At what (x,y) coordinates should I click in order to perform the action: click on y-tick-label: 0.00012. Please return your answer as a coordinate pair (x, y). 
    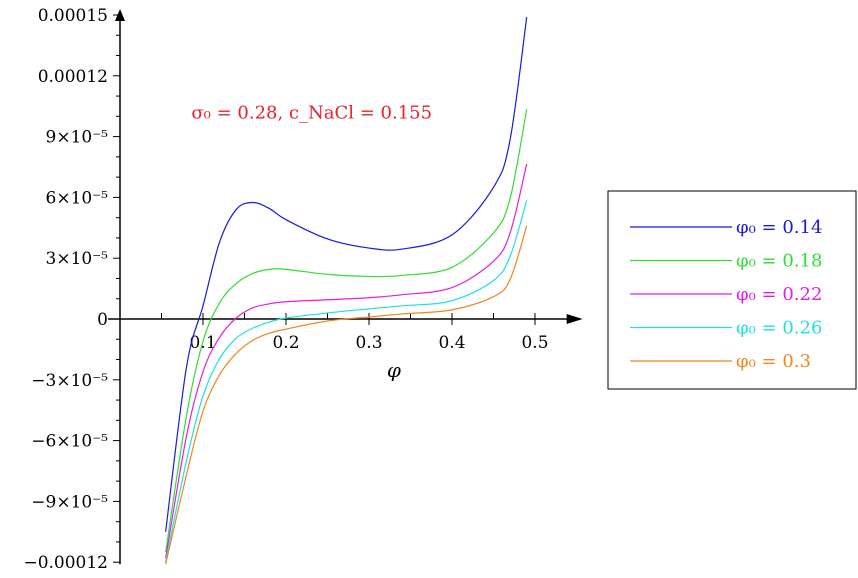
    Looking at the image, I should click on (73, 77).